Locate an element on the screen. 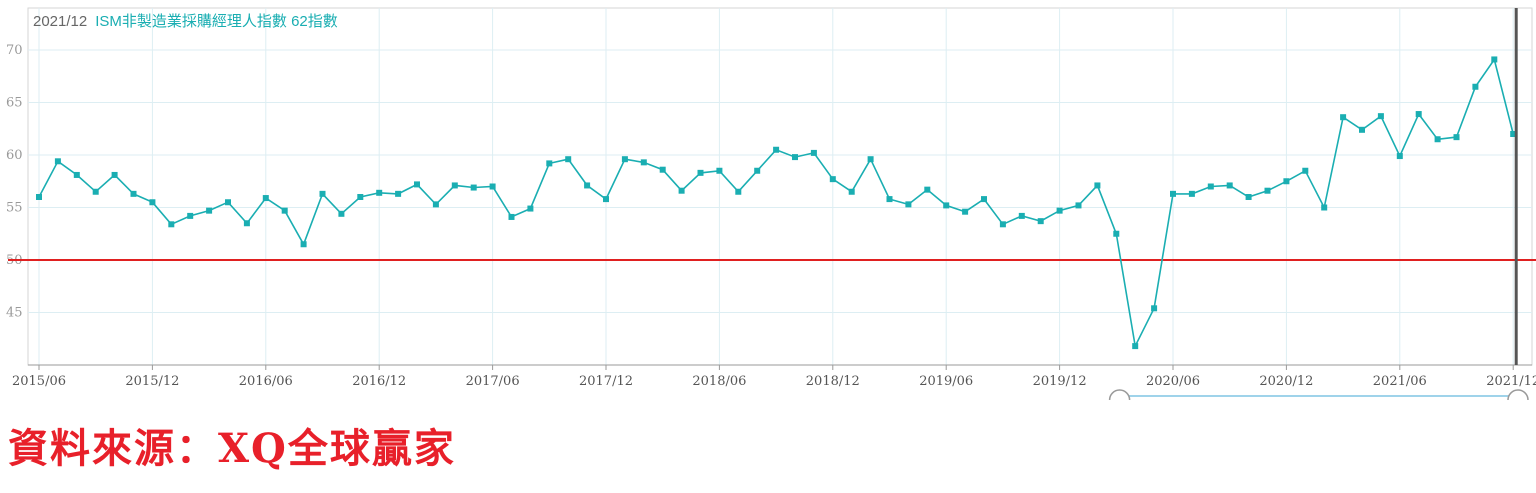 The width and height of the screenshot is (1536, 493). x-tick-label: 2015/12 is located at coordinates (152, 381).